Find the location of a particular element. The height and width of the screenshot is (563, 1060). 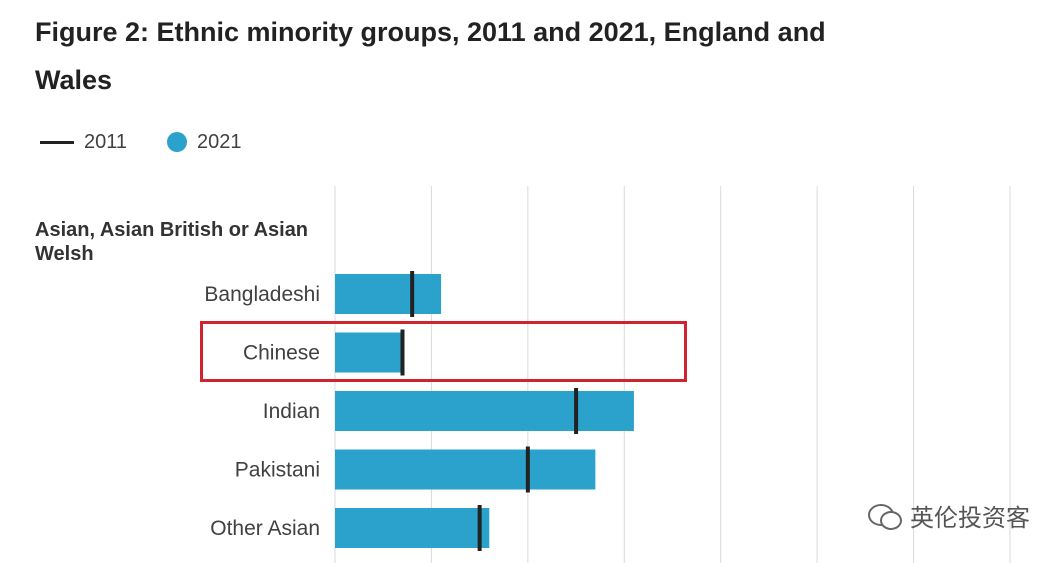

category-label: Indian is located at coordinates (291, 411).